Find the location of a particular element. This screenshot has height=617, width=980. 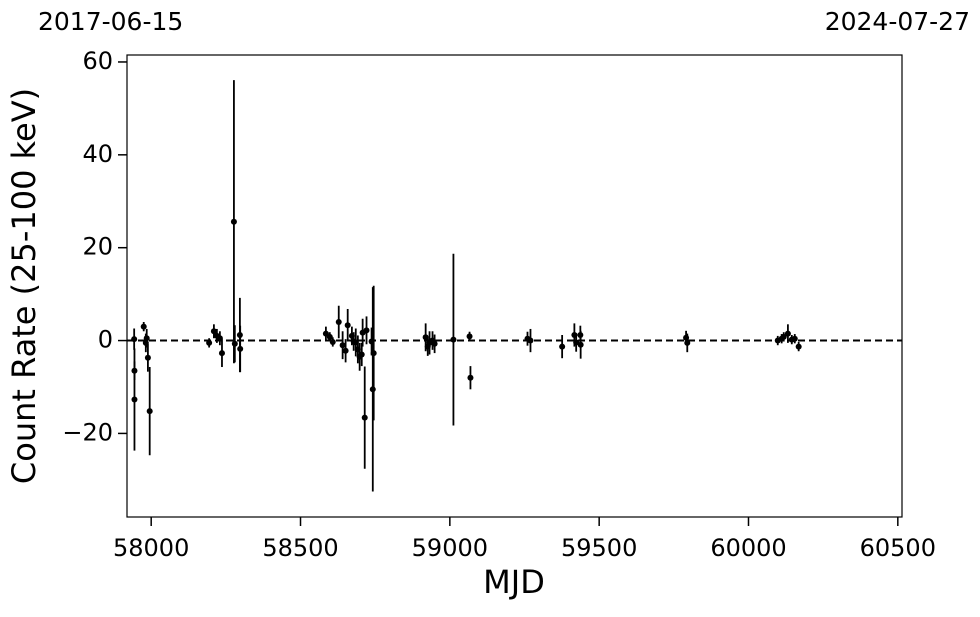

start-date-label: 2017-06-15 is located at coordinates (110, 21).